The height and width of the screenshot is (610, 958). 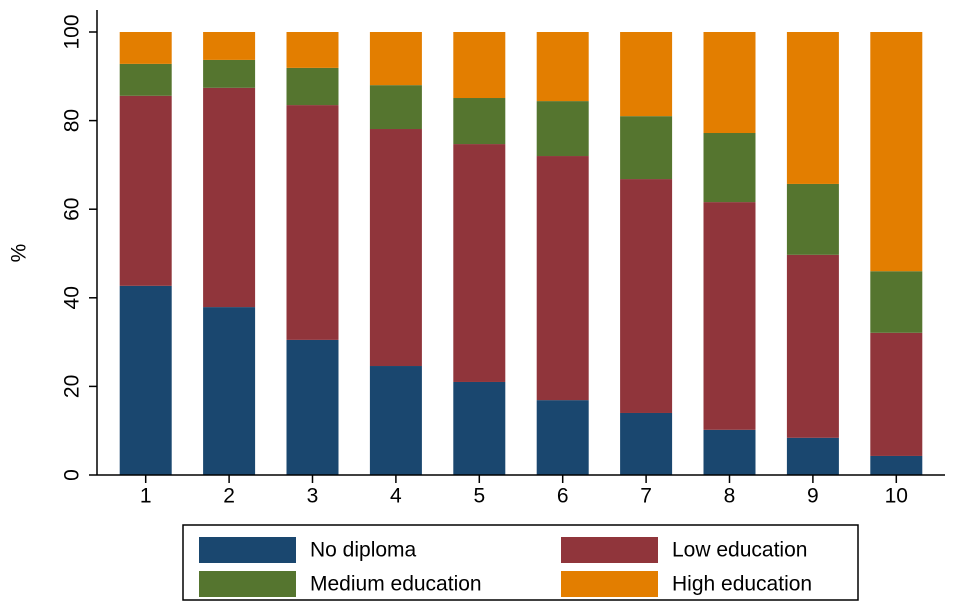 I want to click on x-tick-label: 2, so click(x=229, y=496).